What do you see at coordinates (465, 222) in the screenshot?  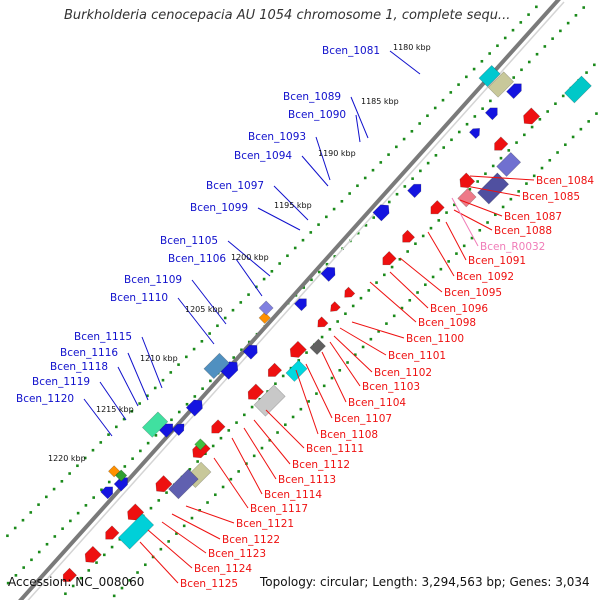 I see `leader-bcen-r0032` at bounding box center [465, 222].